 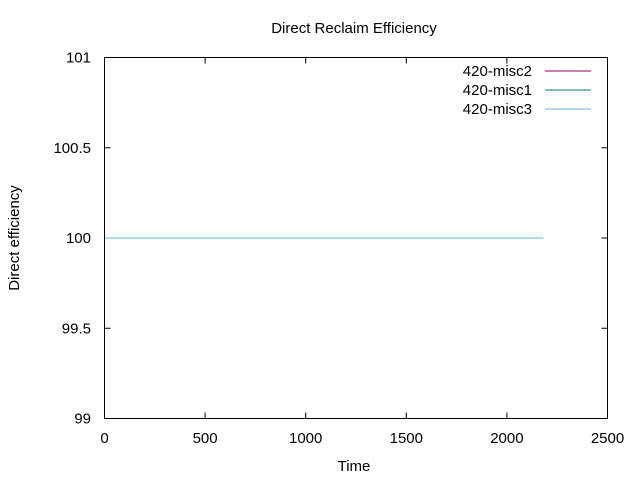 What do you see at coordinates (305, 438) in the screenshot?
I see `x-tick-label: 1000` at bounding box center [305, 438].